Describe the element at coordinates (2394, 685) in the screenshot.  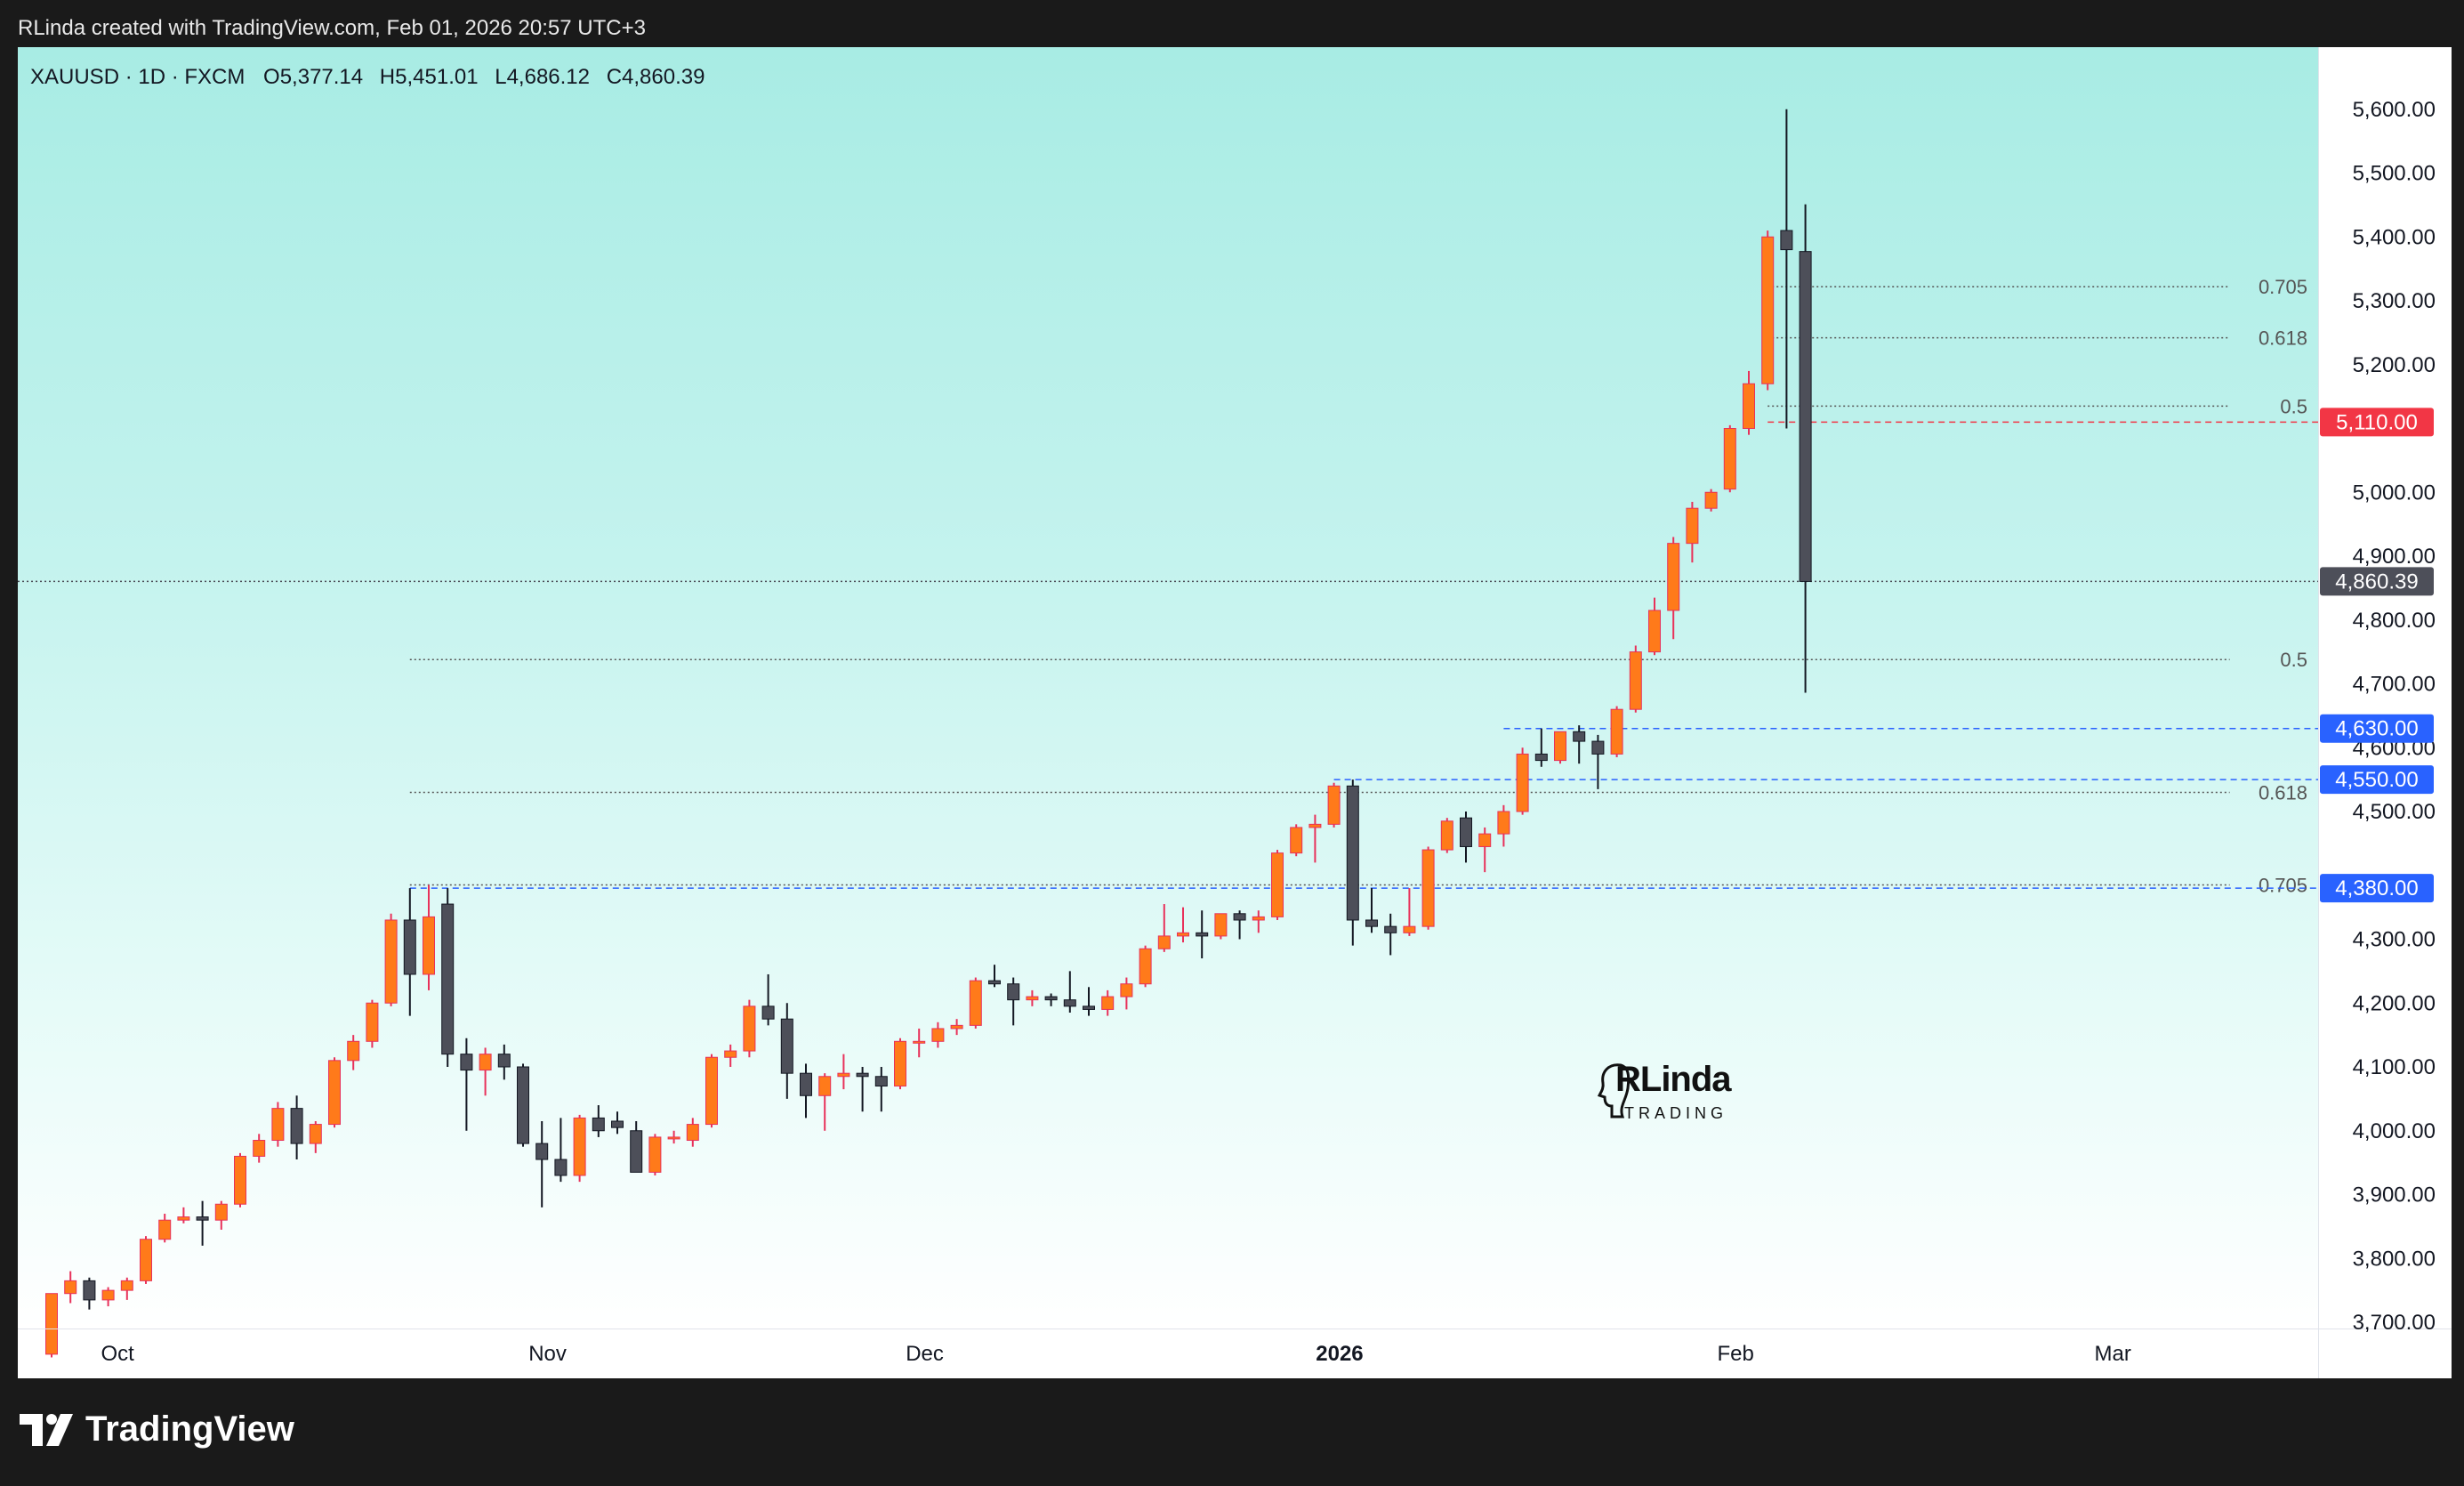
I see `y-tick-label: 4,700.00` at that location.